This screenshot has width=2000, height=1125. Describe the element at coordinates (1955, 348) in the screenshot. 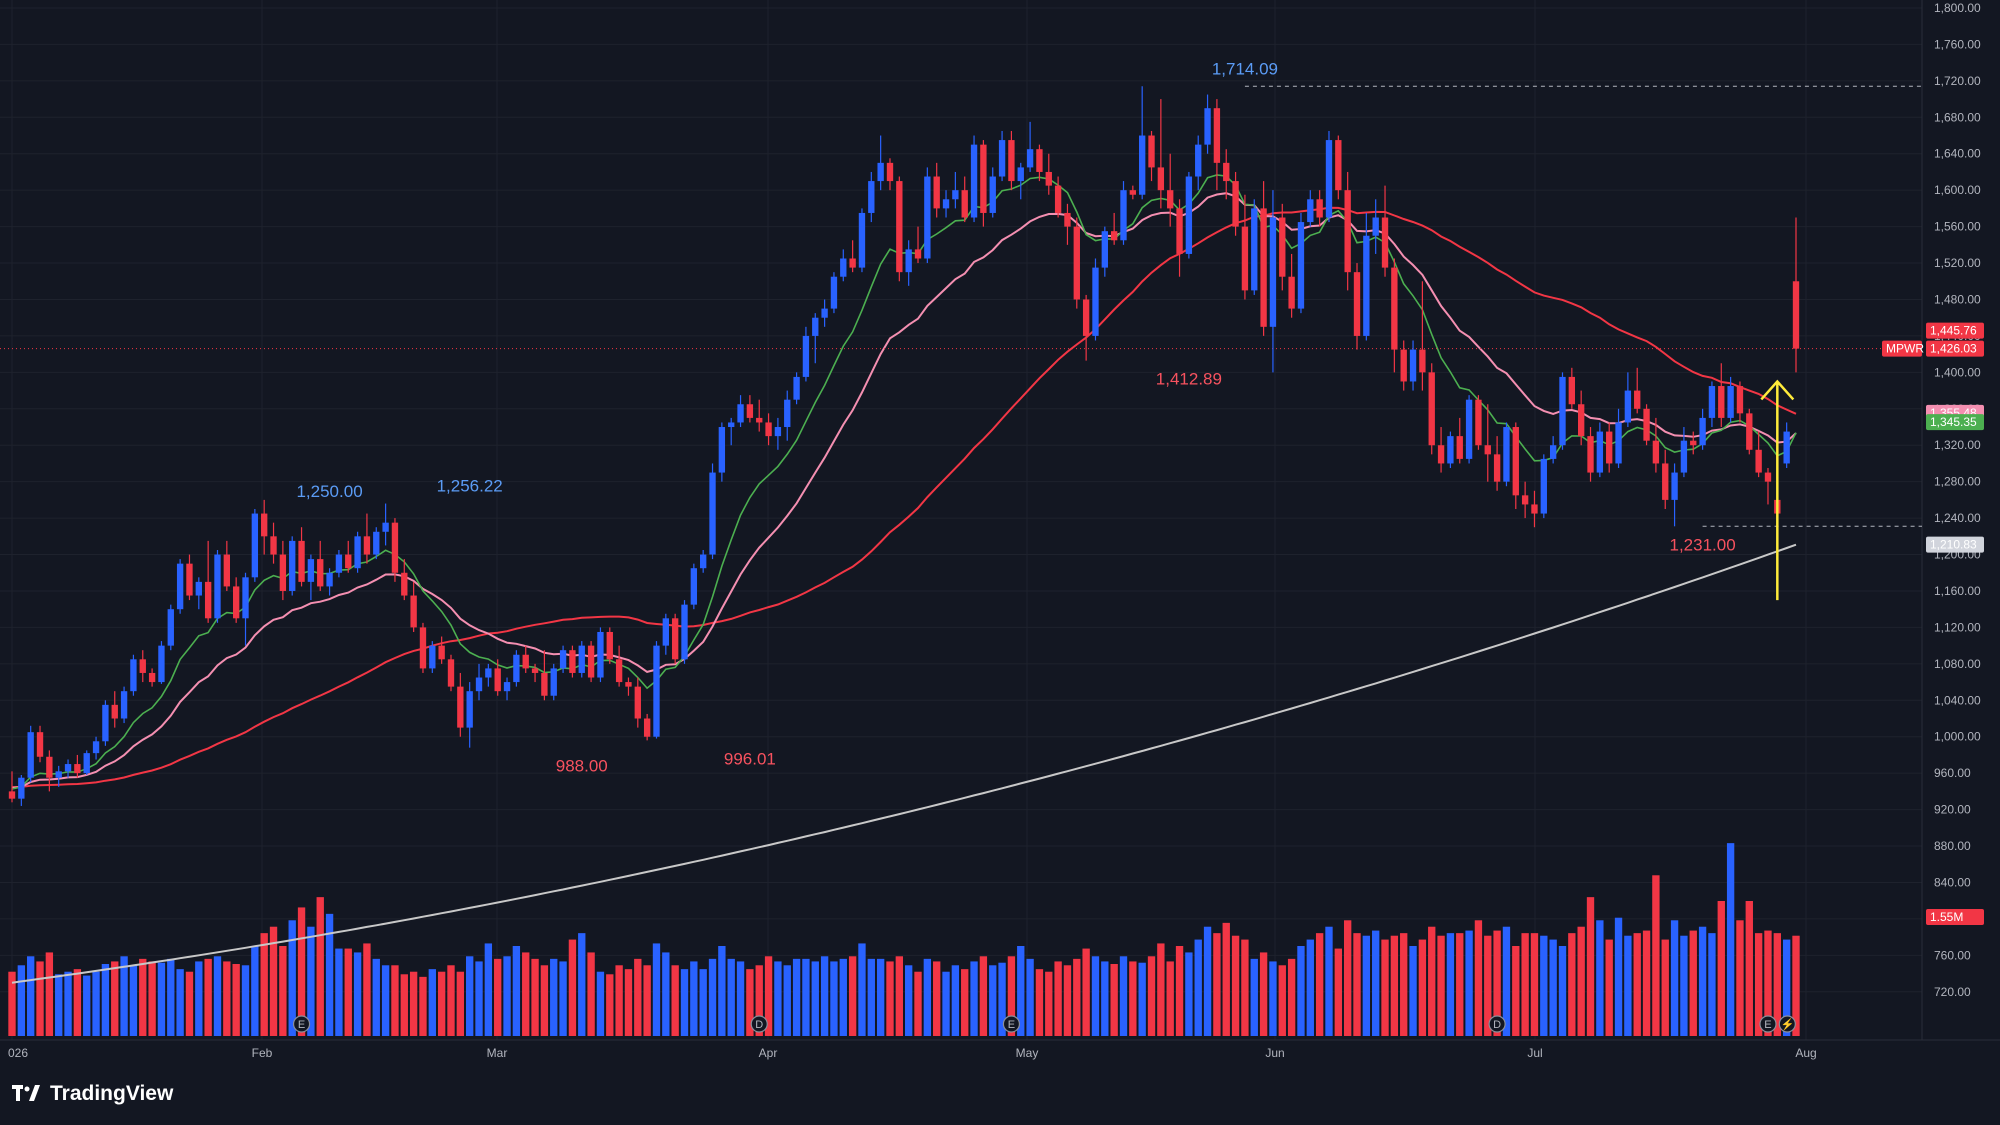

I see `price-tag` at that location.